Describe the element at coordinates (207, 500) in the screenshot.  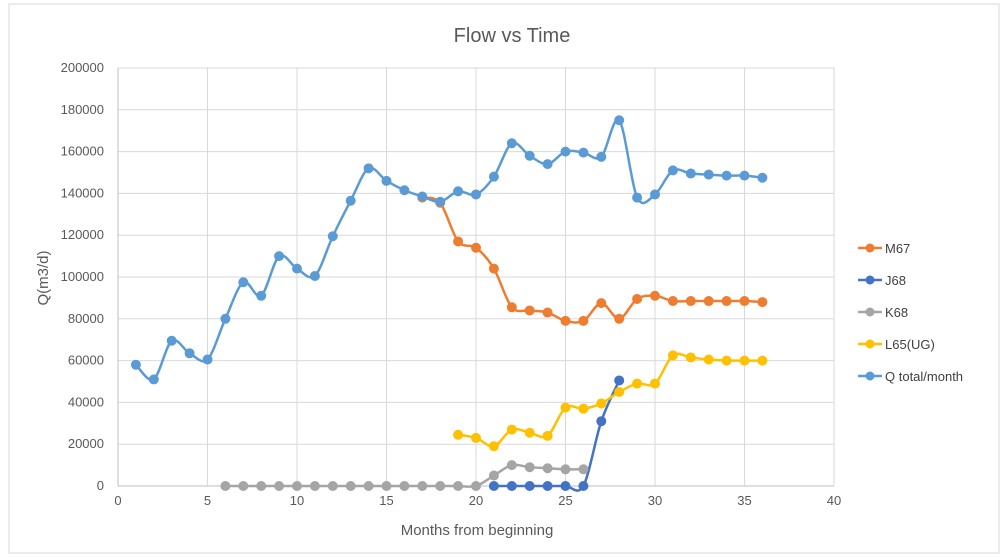
I see `x-tick-label: 5` at that location.